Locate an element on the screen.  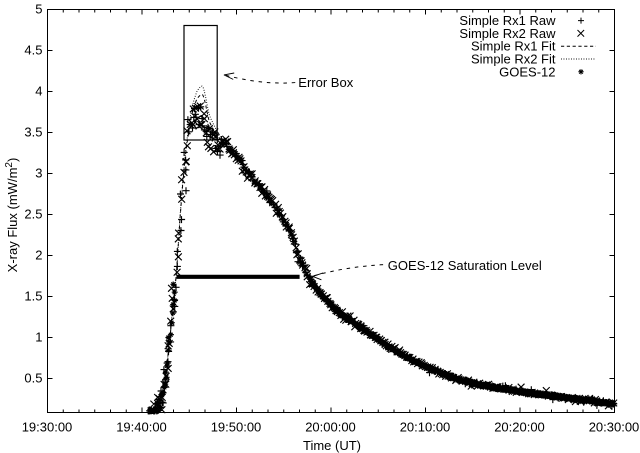
svg-text: 0.5 is located at coordinates (33, 378).